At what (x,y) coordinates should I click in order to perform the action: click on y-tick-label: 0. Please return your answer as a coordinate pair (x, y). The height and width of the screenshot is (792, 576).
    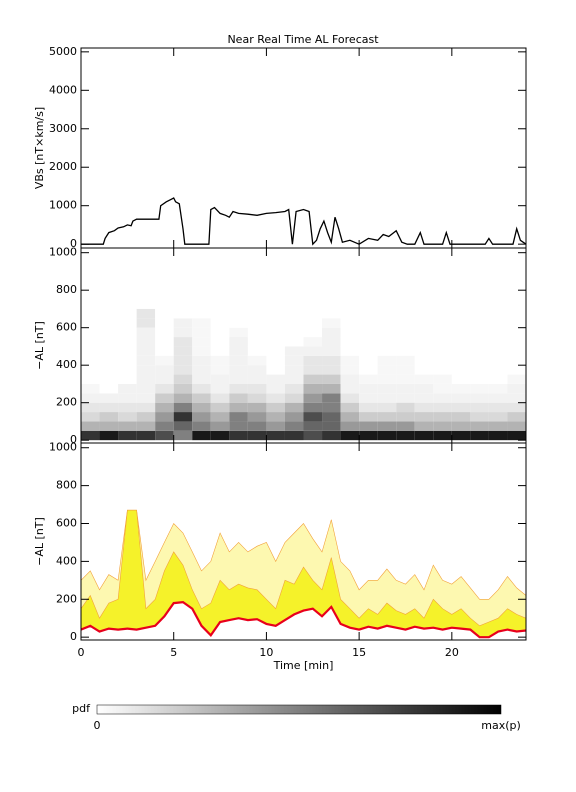
    Looking at the image, I should click on (73, 243).